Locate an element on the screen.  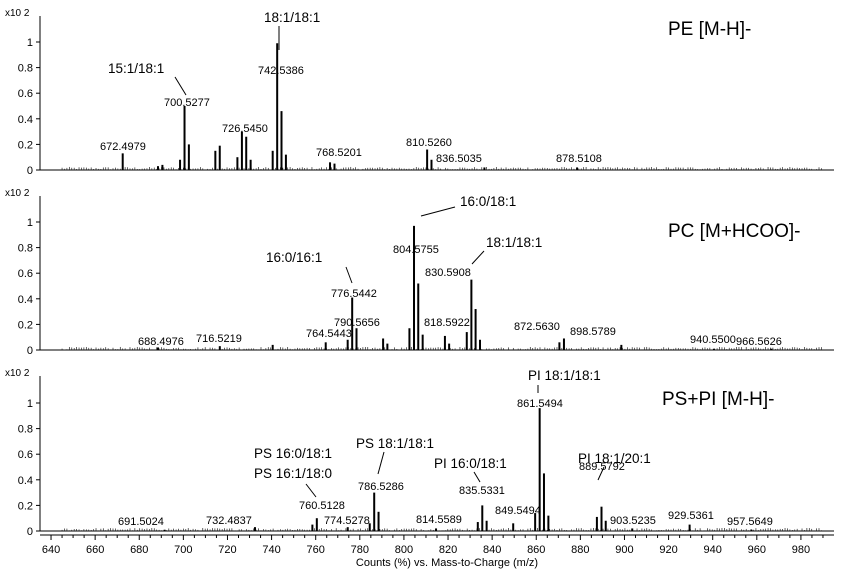
peak-label: 774.5278 is located at coordinates (347, 521).